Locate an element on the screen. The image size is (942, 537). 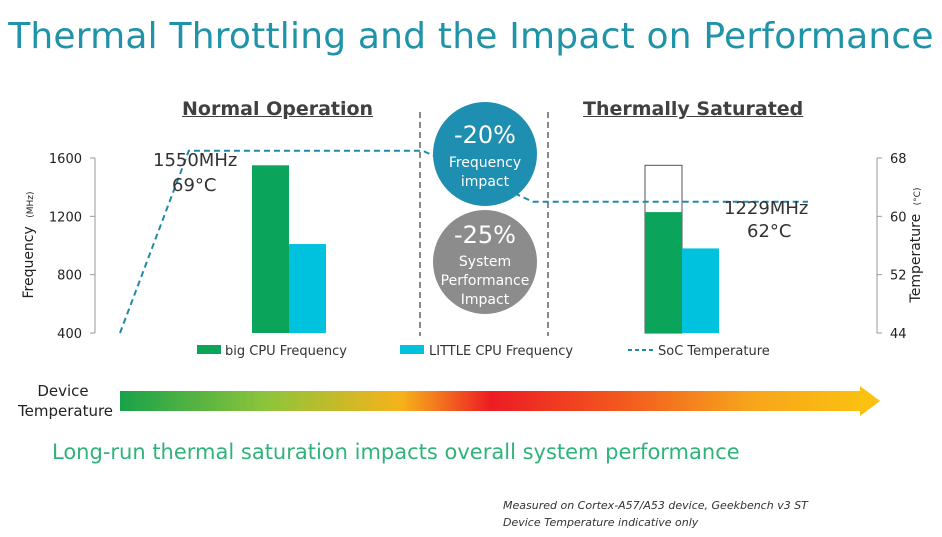
annotation-saturated-freq: 1229MHz is located at coordinates (766, 208).